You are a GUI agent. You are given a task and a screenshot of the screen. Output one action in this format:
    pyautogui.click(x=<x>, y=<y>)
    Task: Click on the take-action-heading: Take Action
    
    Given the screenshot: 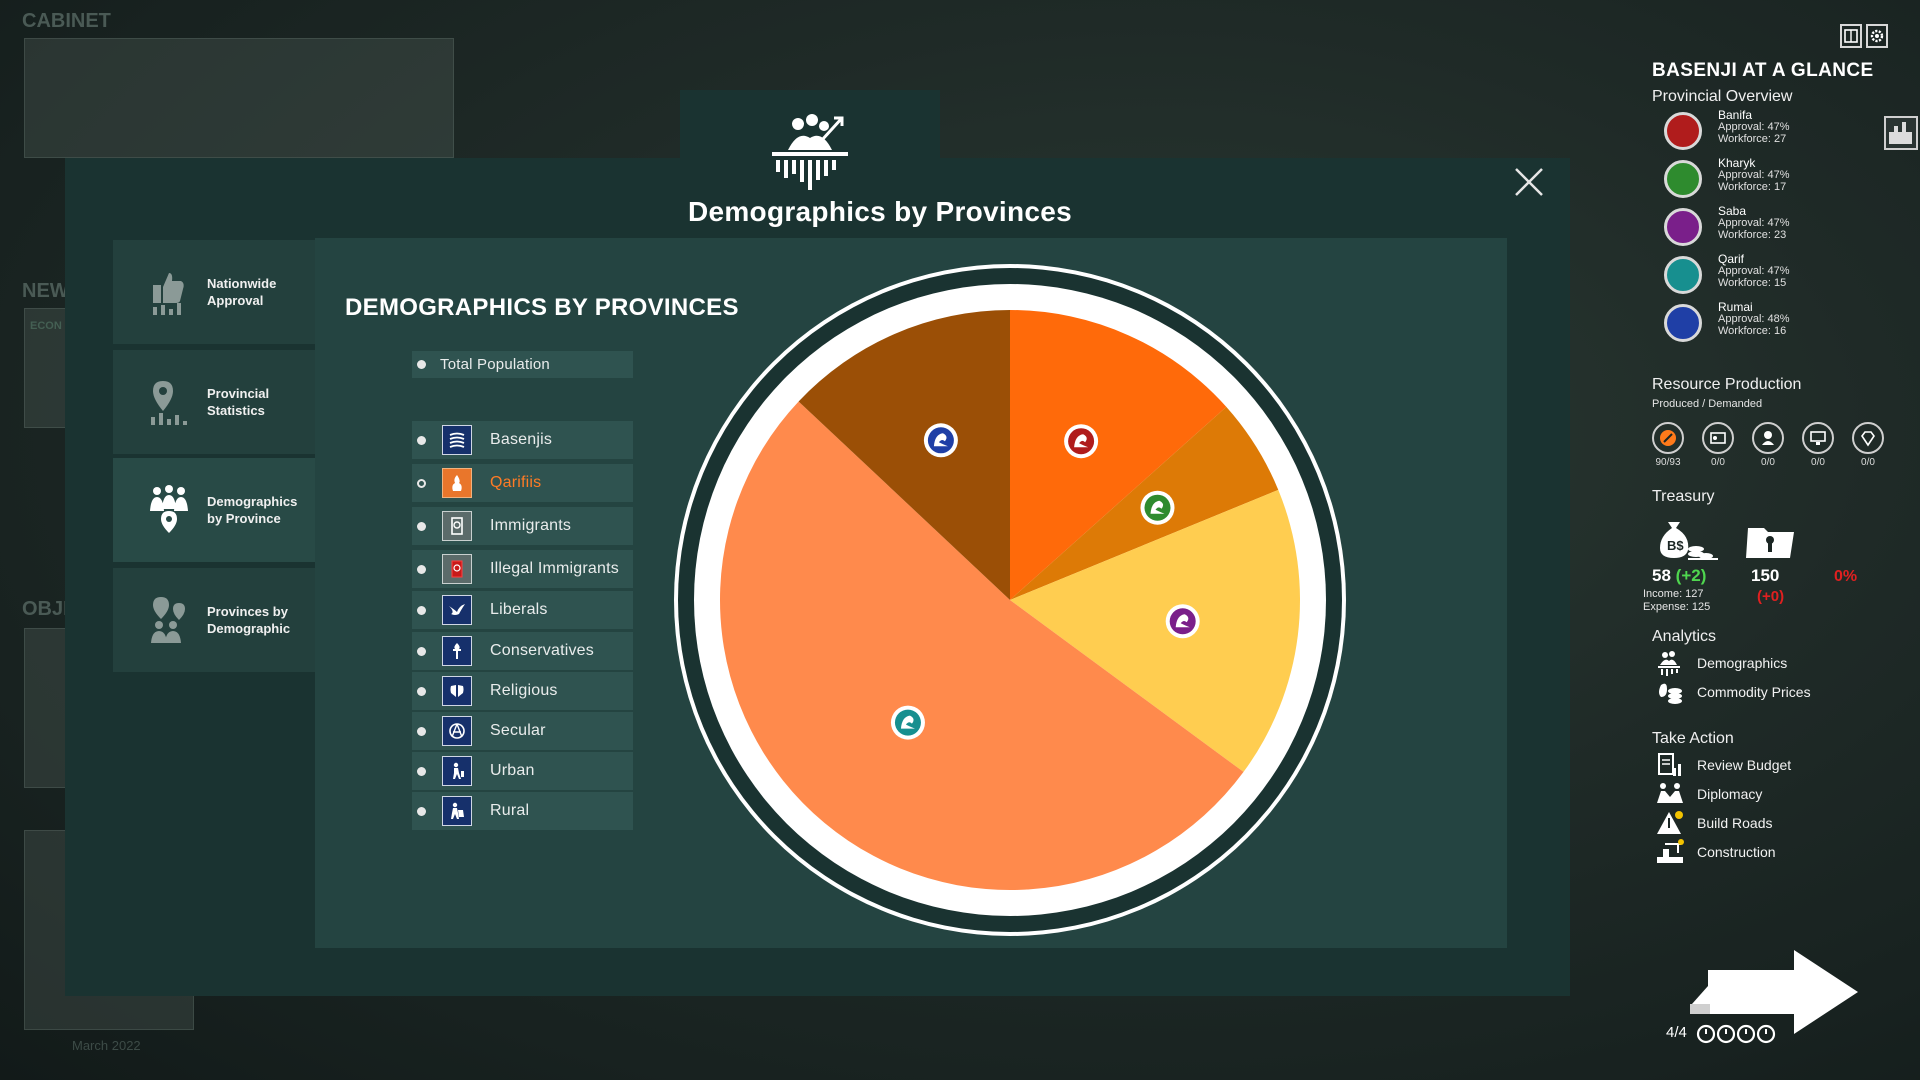 What is the action you would take?
    pyautogui.click(x=1693, y=738)
    